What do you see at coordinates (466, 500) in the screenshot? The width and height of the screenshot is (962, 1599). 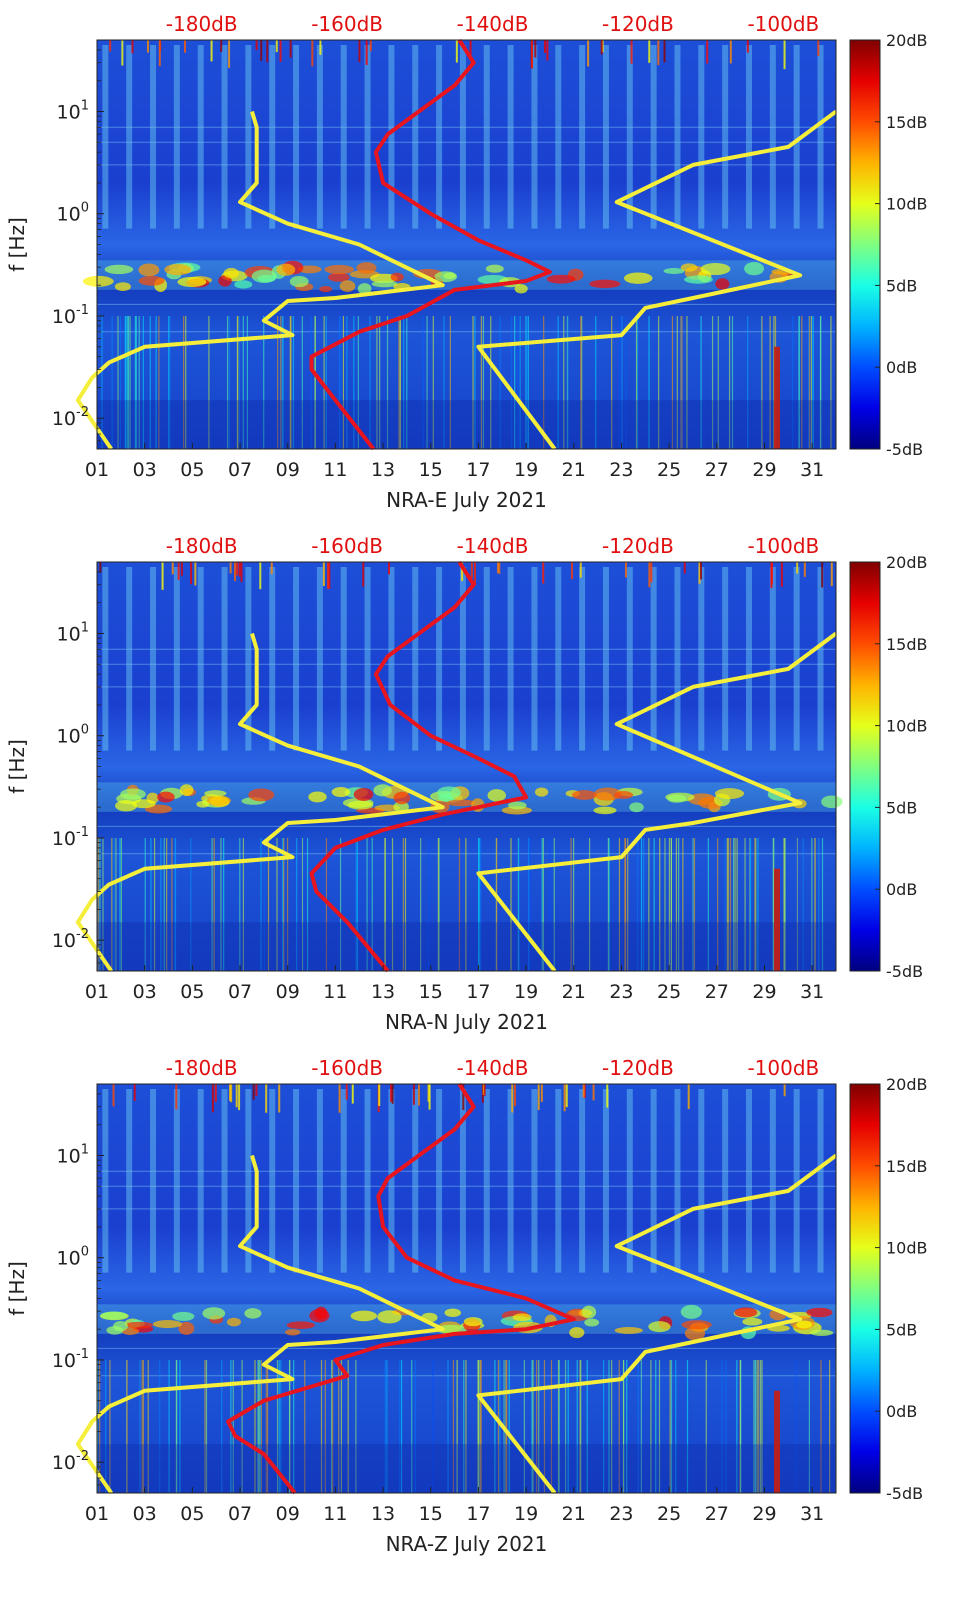 I see `x-axis-title: NRA-E July 2021` at bounding box center [466, 500].